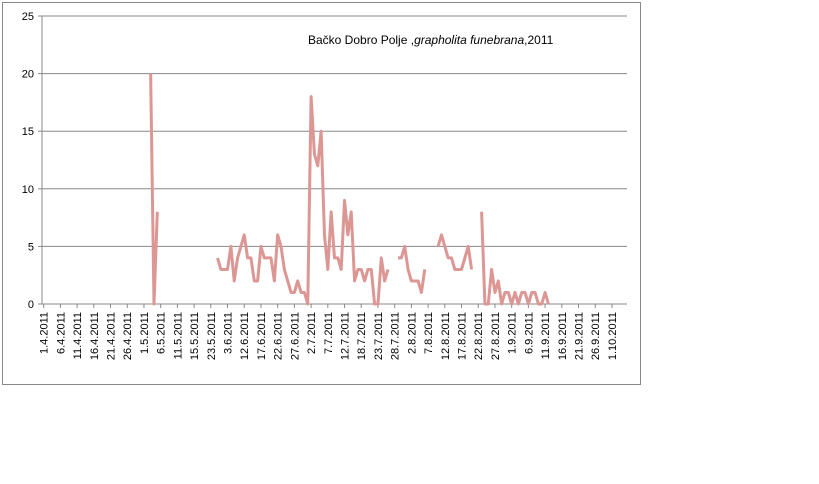 The width and height of the screenshot is (819, 484). What do you see at coordinates (28, 190) in the screenshot?
I see `y-tick-label: 10` at bounding box center [28, 190].